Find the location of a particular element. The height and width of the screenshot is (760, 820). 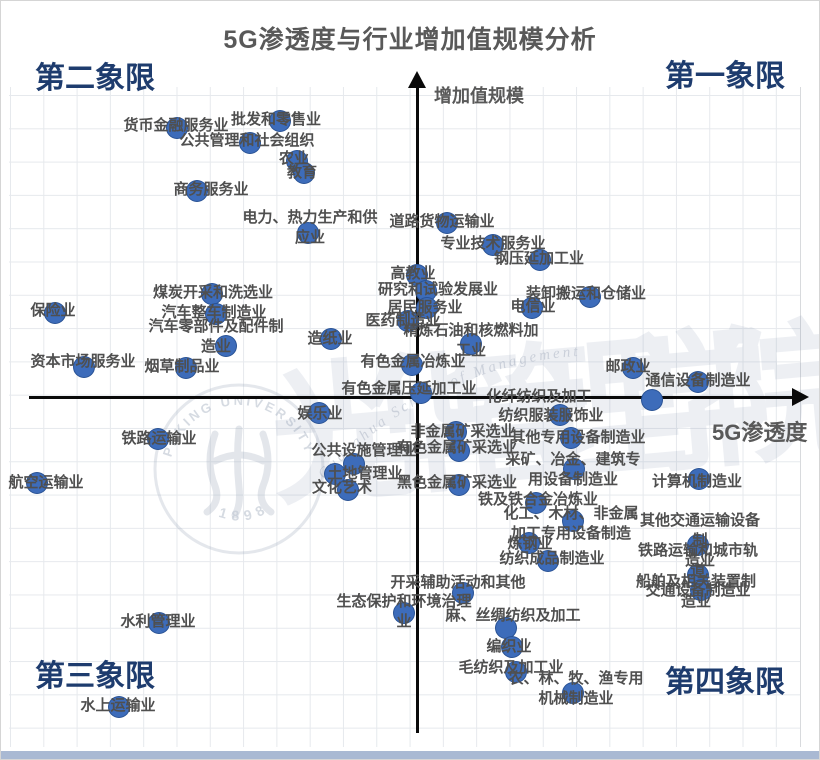

point-label: 非金属矿采选业 is located at coordinates (463, 431).